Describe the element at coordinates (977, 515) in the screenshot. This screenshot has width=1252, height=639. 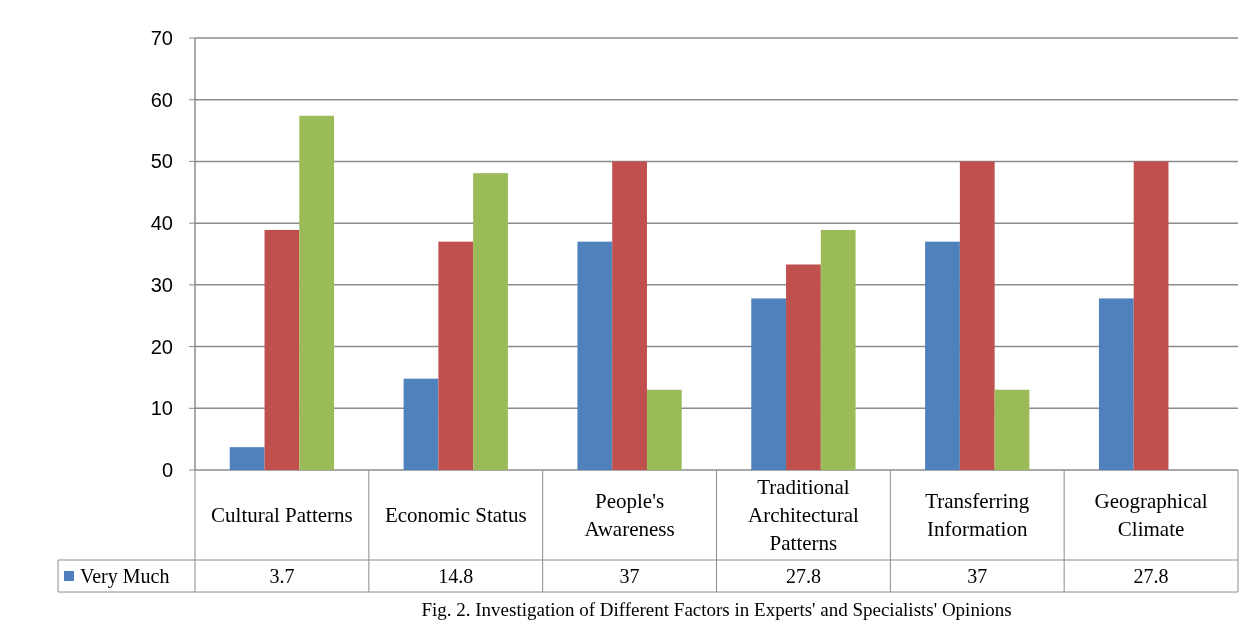
I see `x-tick-label: Transferring Information` at that location.